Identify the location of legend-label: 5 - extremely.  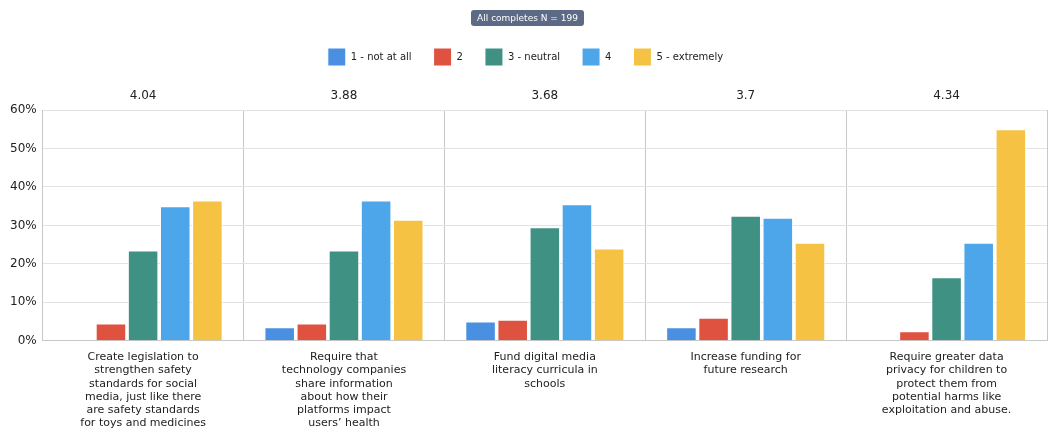
(690, 56).